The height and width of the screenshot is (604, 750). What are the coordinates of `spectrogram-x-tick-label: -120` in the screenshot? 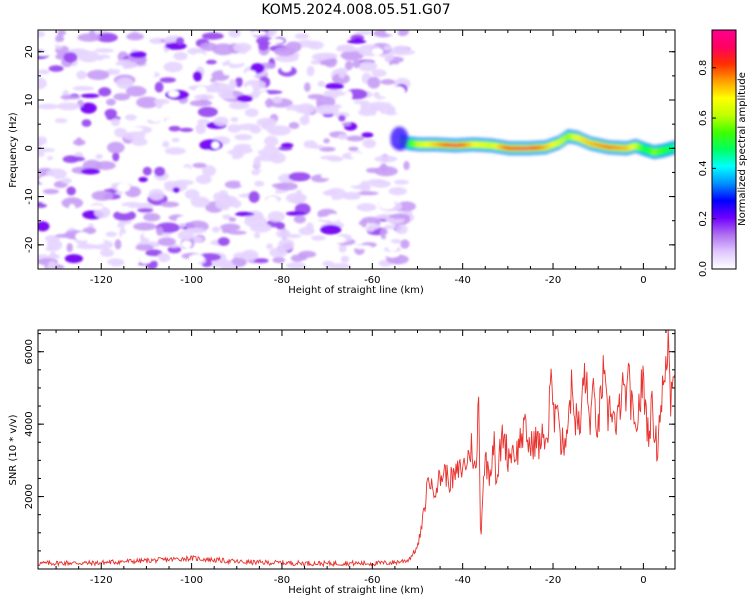 It's located at (101, 280).